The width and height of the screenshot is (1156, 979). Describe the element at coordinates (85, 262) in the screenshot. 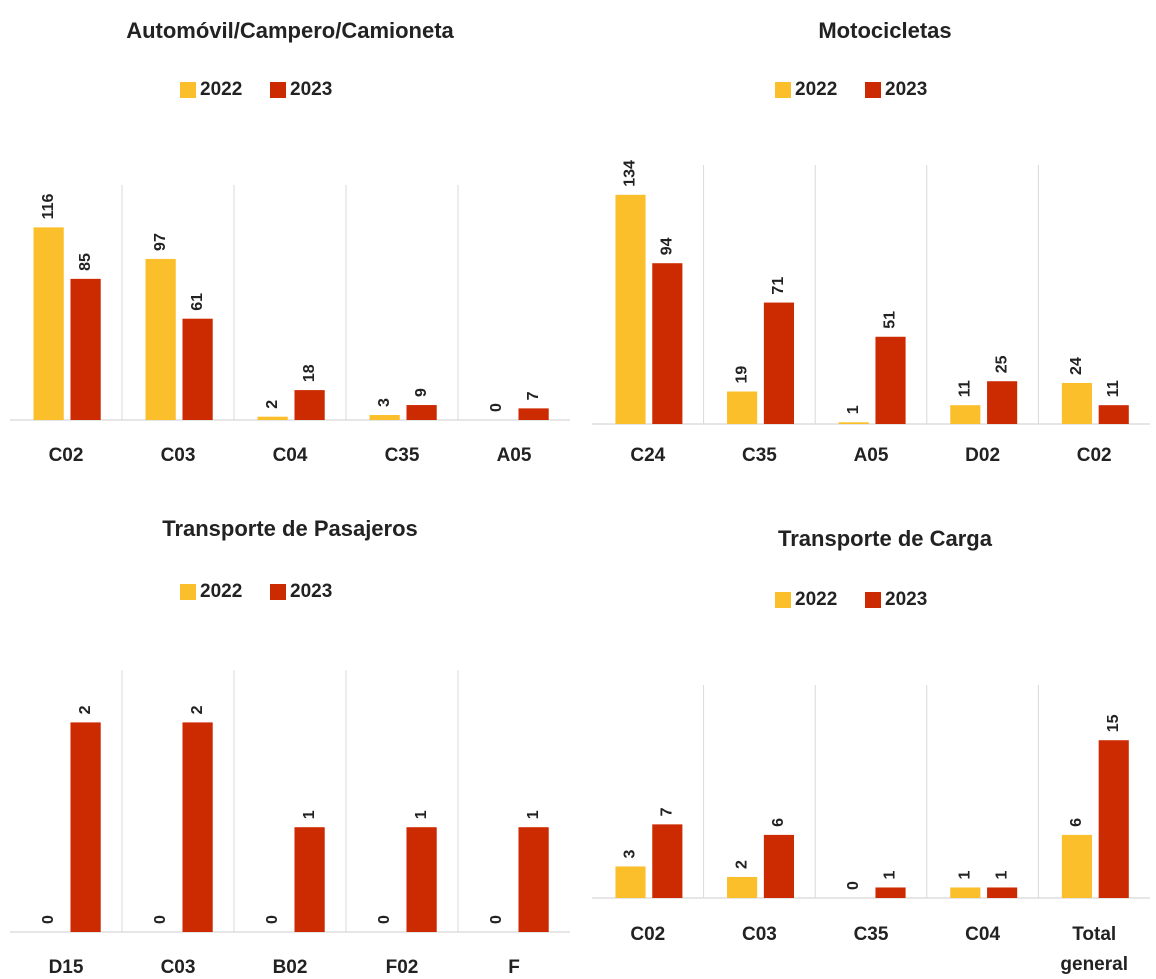

I see `data-label: 85` at that location.